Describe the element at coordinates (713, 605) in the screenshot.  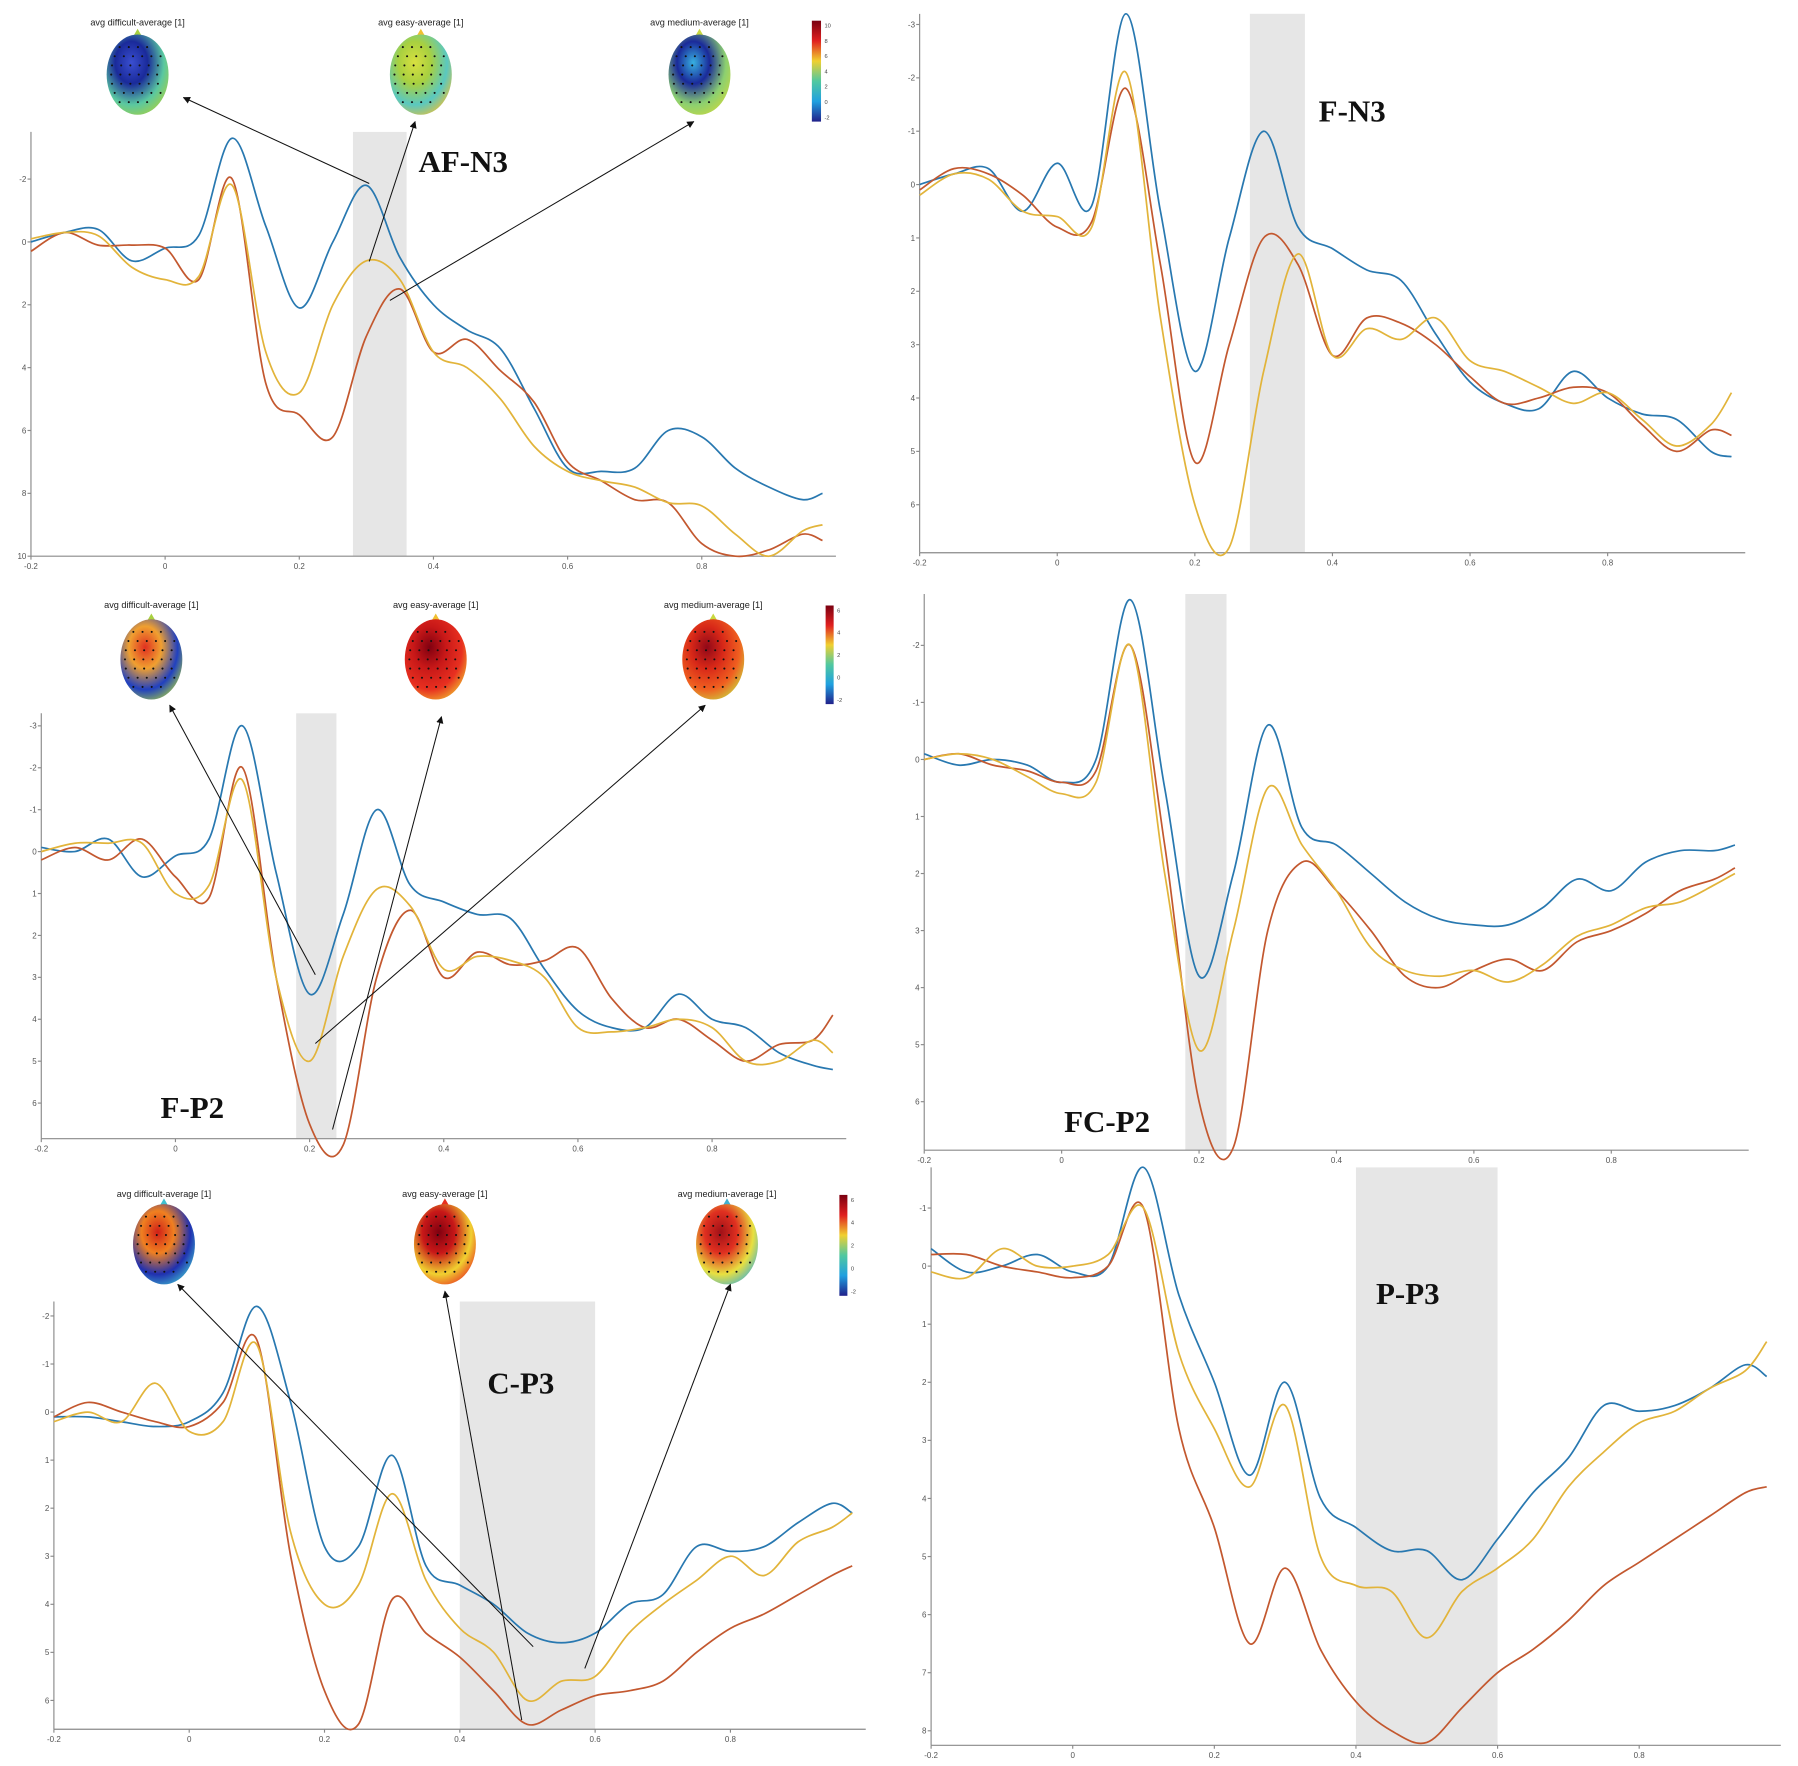
I see `topomap-label: avg medium-average [1]` at that location.